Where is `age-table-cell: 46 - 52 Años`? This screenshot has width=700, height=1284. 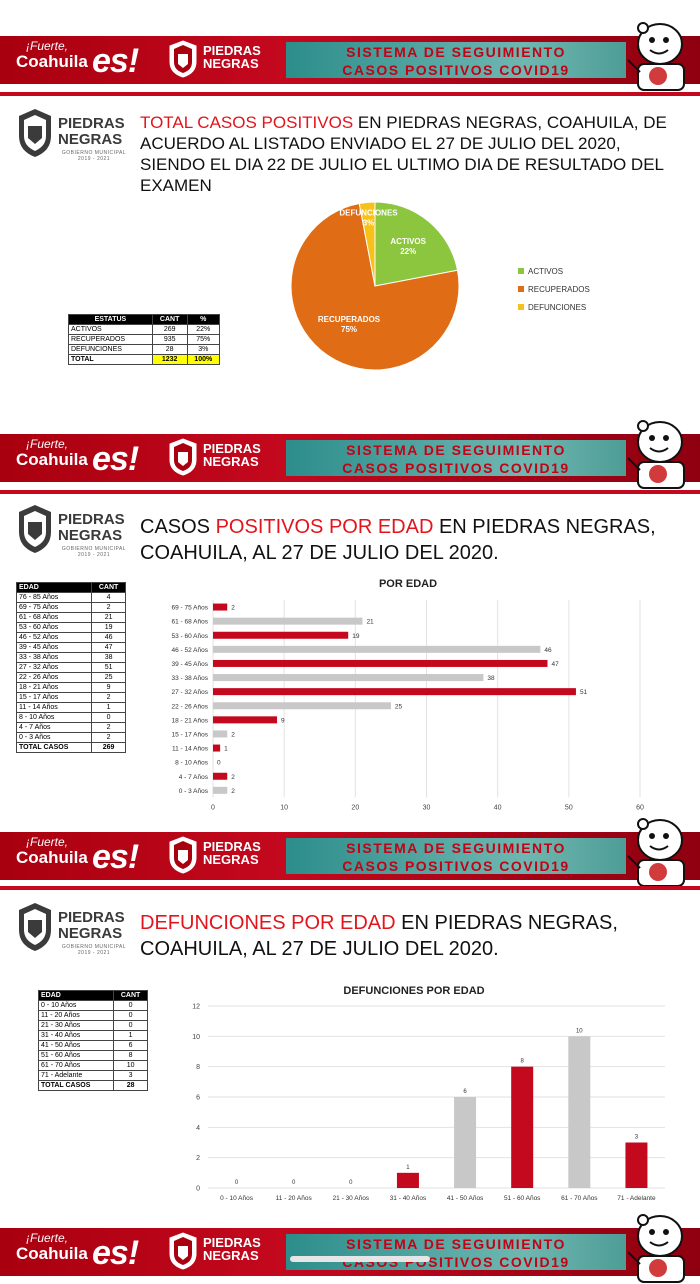
age-table-cell: 46 - 52 Años is located at coordinates (54, 637).